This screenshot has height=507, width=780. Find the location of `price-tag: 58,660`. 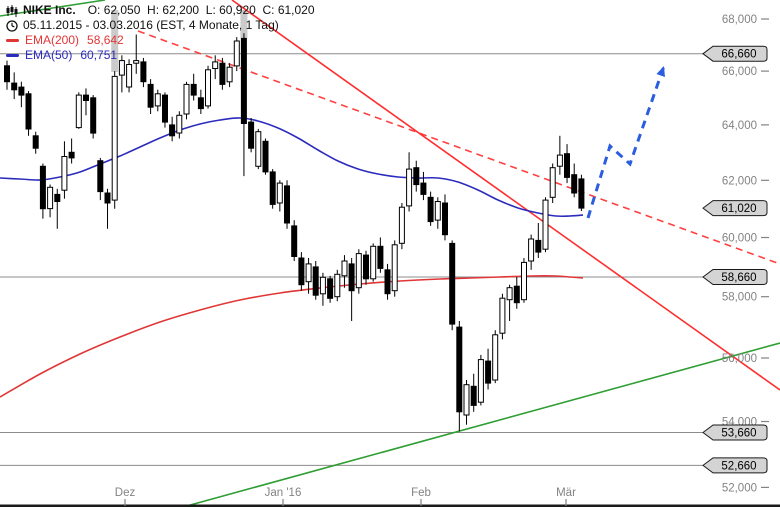

price-tag: 58,660 is located at coordinates (735, 277).